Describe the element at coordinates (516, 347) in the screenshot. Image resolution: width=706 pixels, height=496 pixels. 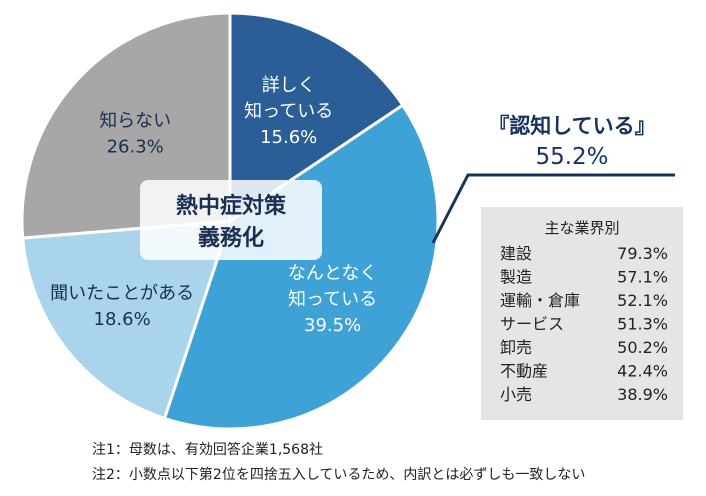
I see `industry-row-name: 卸売` at that location.